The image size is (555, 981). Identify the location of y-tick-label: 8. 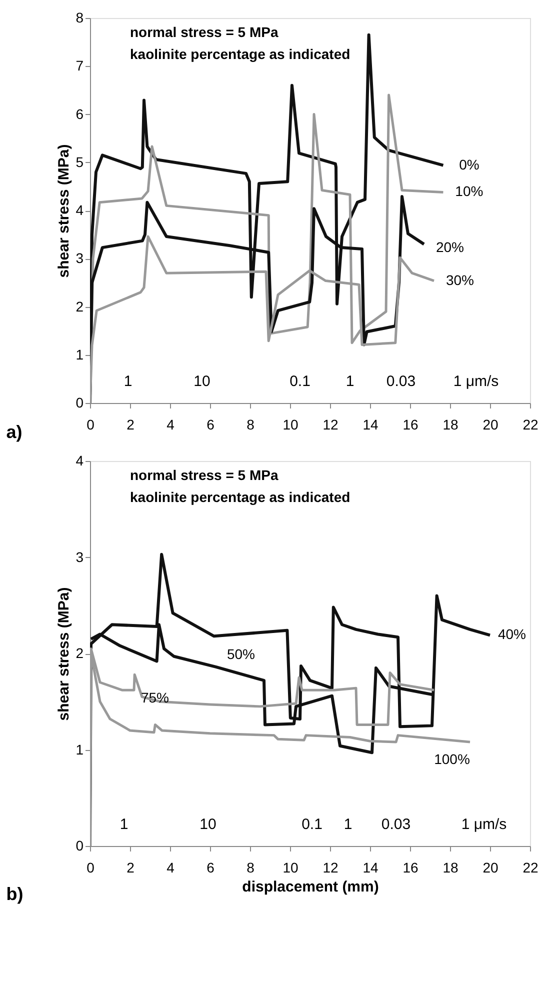
(80, 18).